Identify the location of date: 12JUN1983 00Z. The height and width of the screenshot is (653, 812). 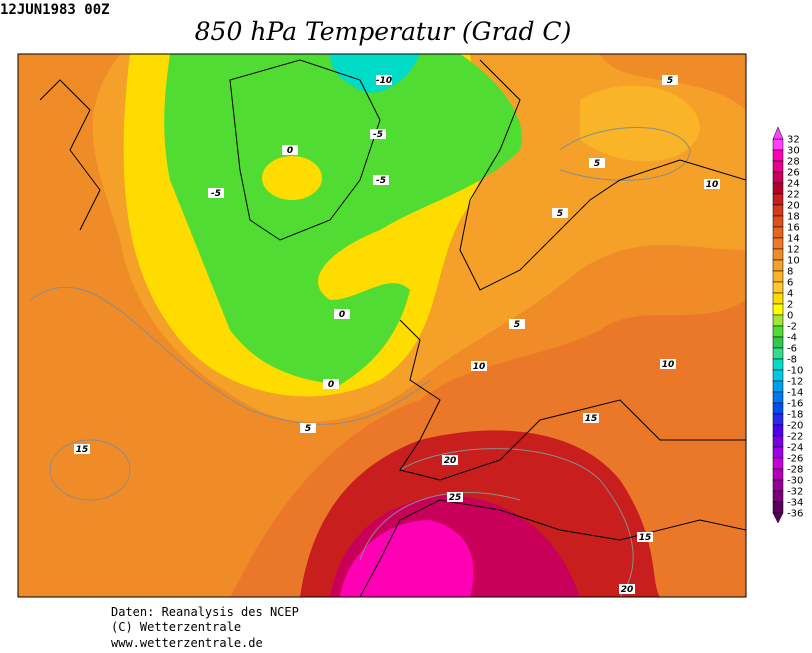
(55, 10).